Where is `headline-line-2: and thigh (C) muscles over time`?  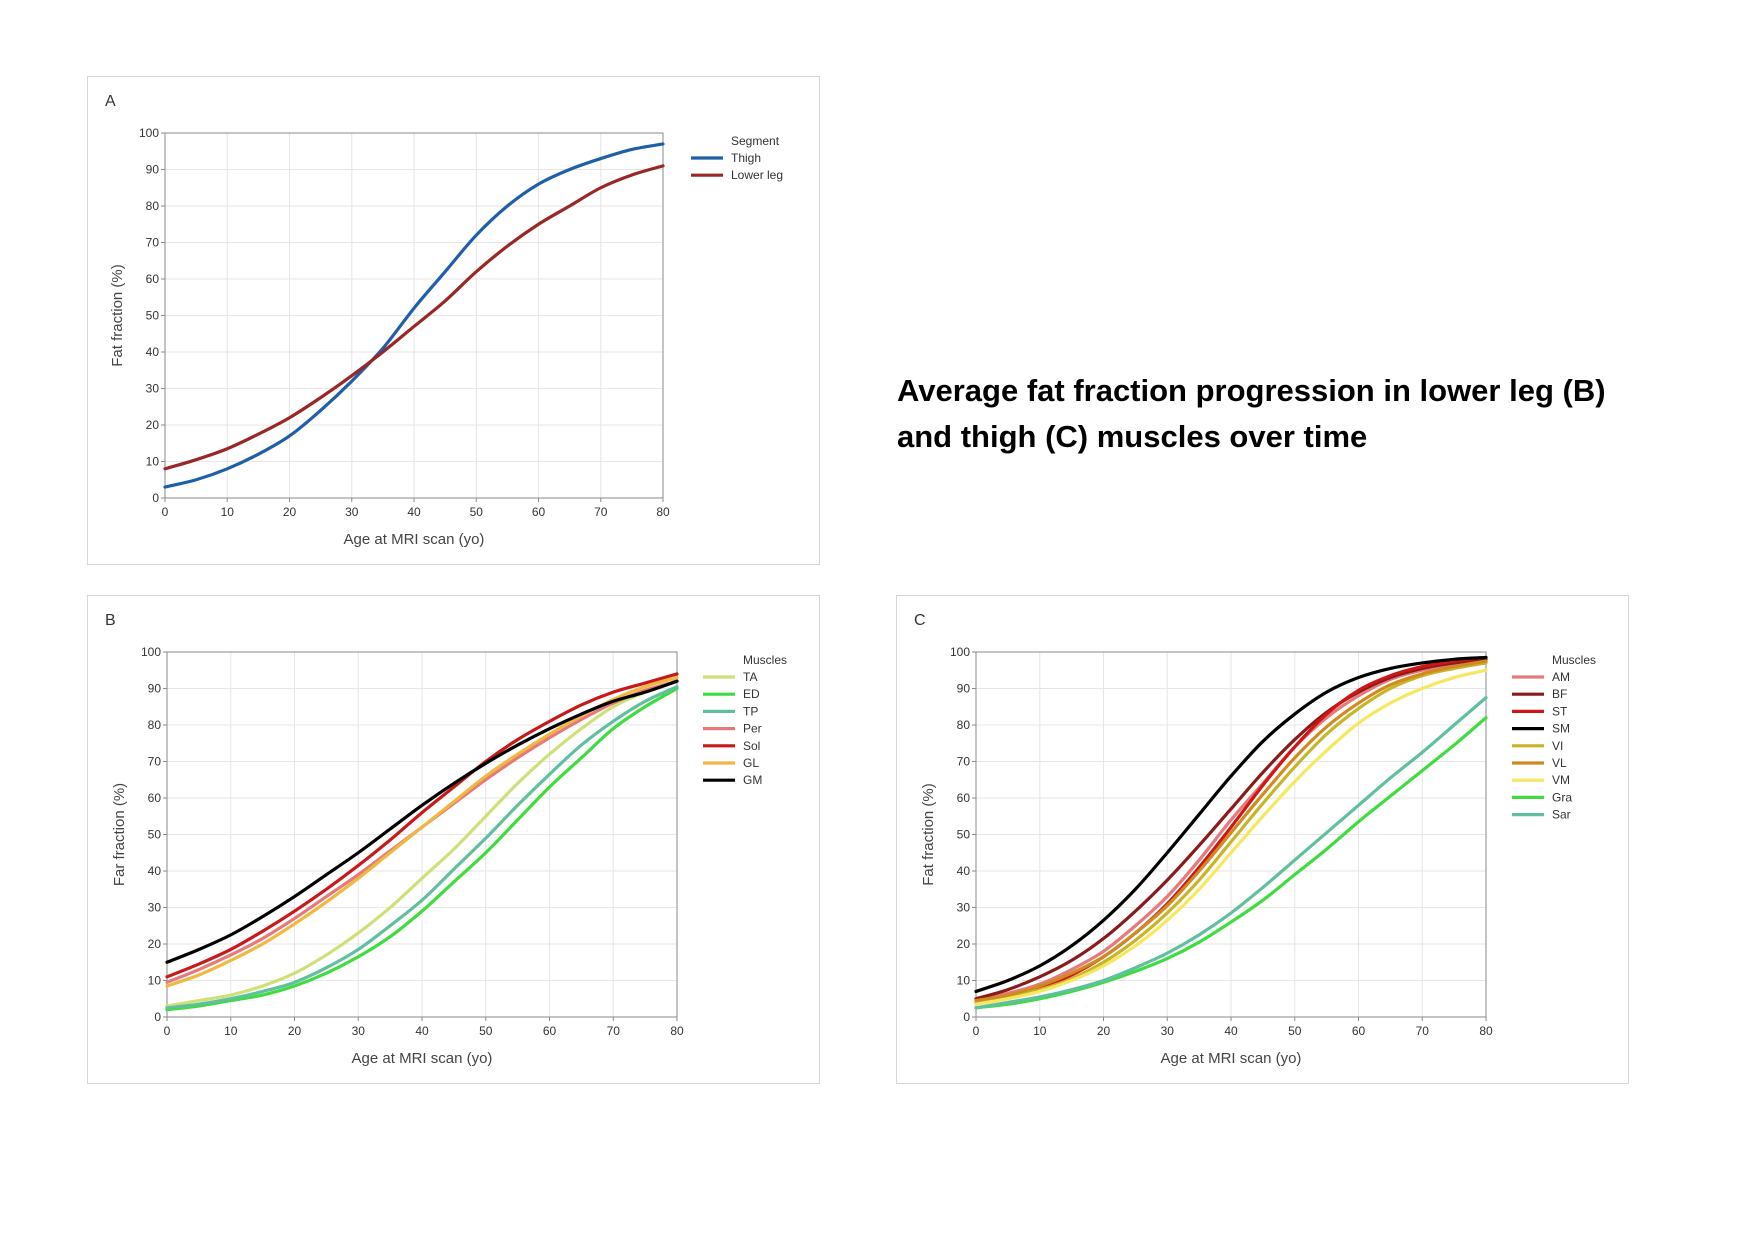
headline-line-2: and thigh (C) muscles over time is located at coordinates (1132, 436).